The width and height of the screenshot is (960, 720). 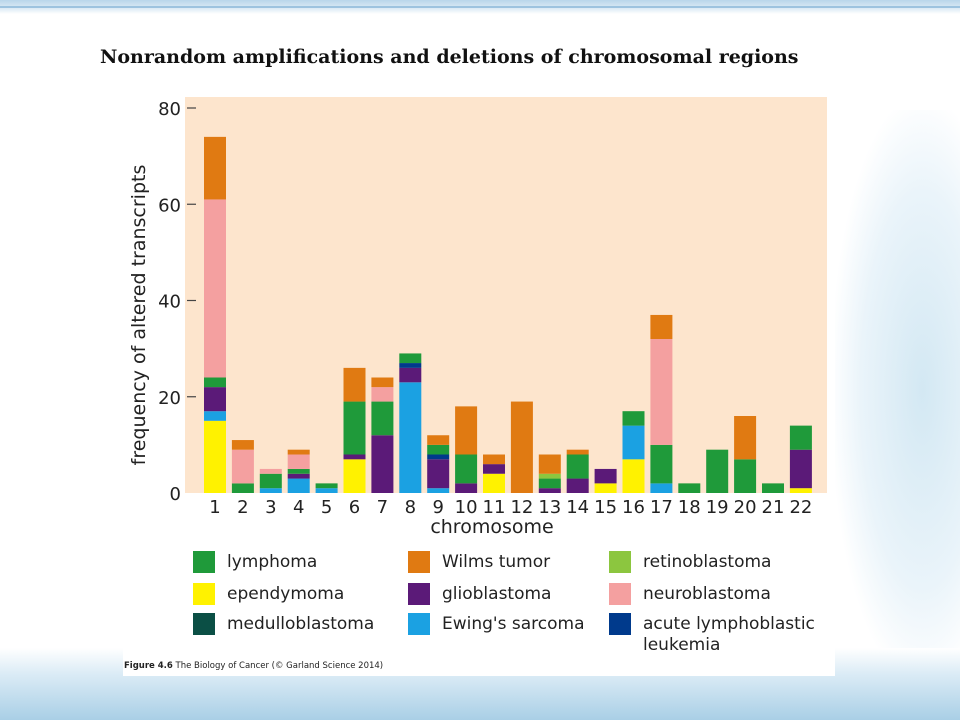 What do you see at coordinates (491, 527) in the screenshot?
I see `x-axis-label: chromosome` at bounding box center [491, 527].